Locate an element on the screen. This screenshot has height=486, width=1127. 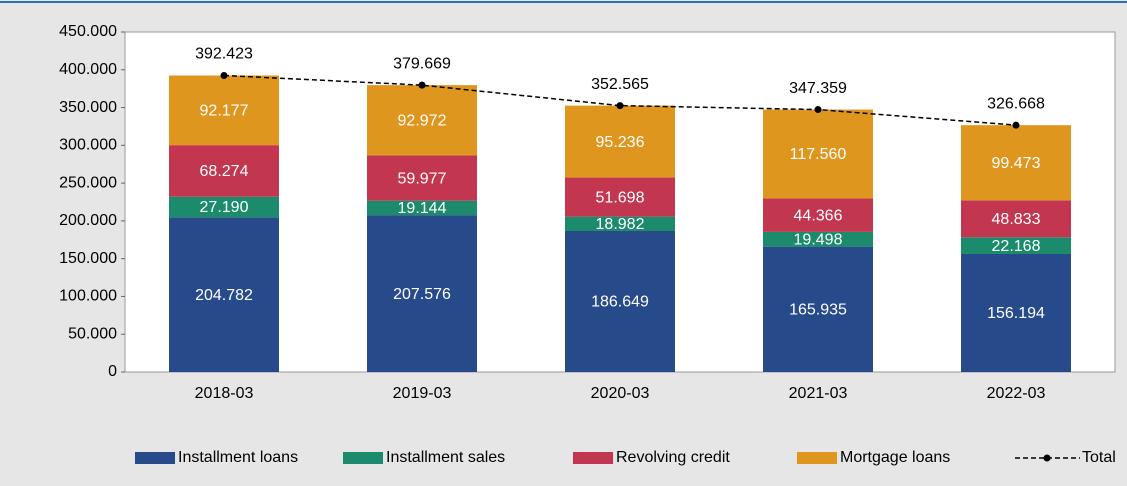
value-label: 207.576 is located at coordinates (422, 294).